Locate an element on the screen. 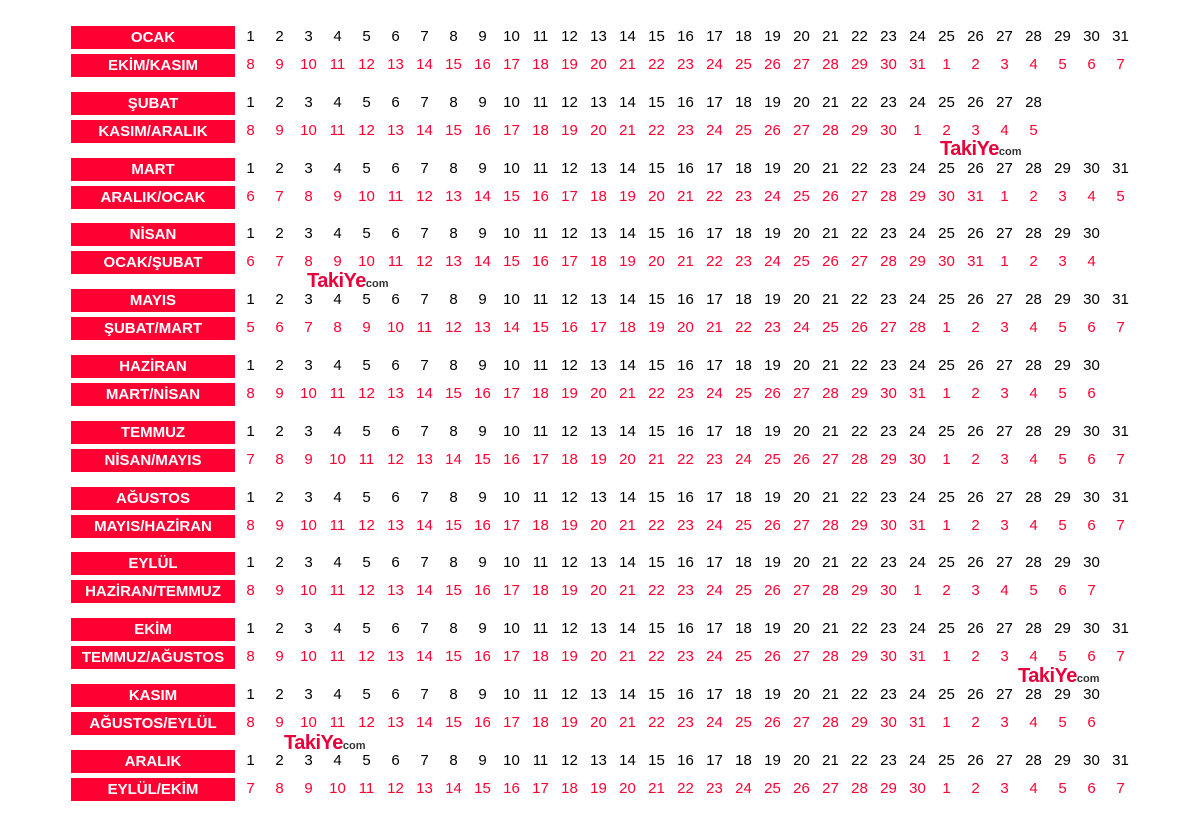 This screenshot has height=831, width=1200. day-cell: 31 is located at coordinates (1120, 629).